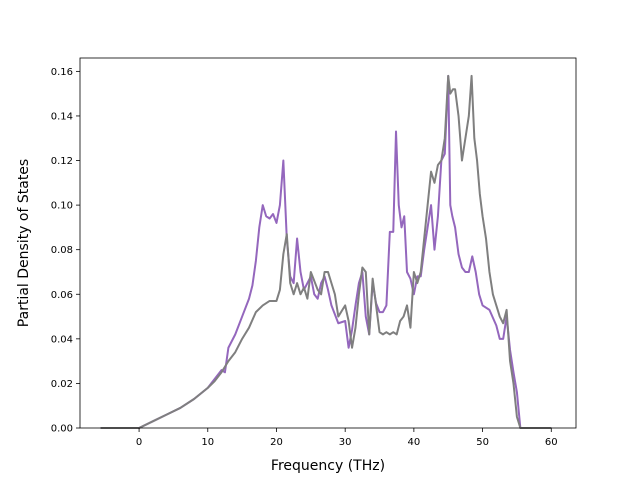 The image size is (640, 480). I want to click on x-axis-title: Frequency (THz), so click(328, 466).